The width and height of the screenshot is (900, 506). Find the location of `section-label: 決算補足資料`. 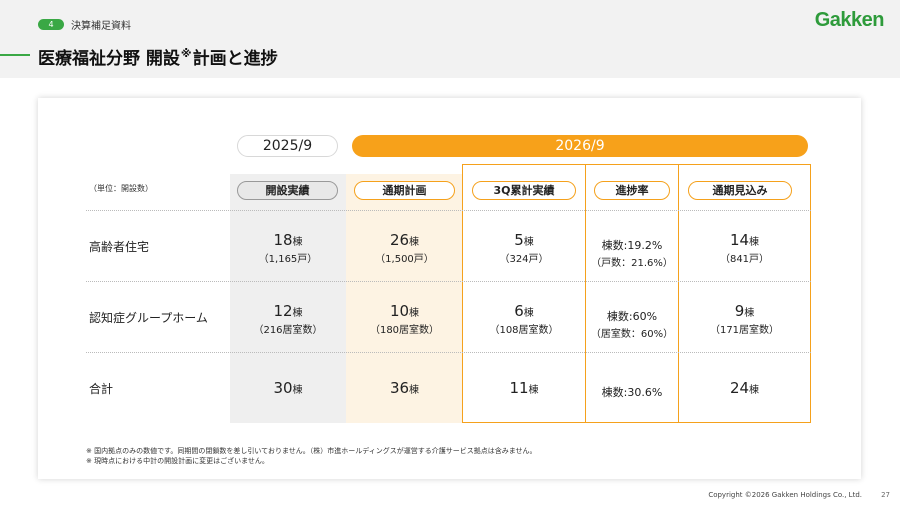

section-label: 決算補足資料 is located at coordinates (101, 26).